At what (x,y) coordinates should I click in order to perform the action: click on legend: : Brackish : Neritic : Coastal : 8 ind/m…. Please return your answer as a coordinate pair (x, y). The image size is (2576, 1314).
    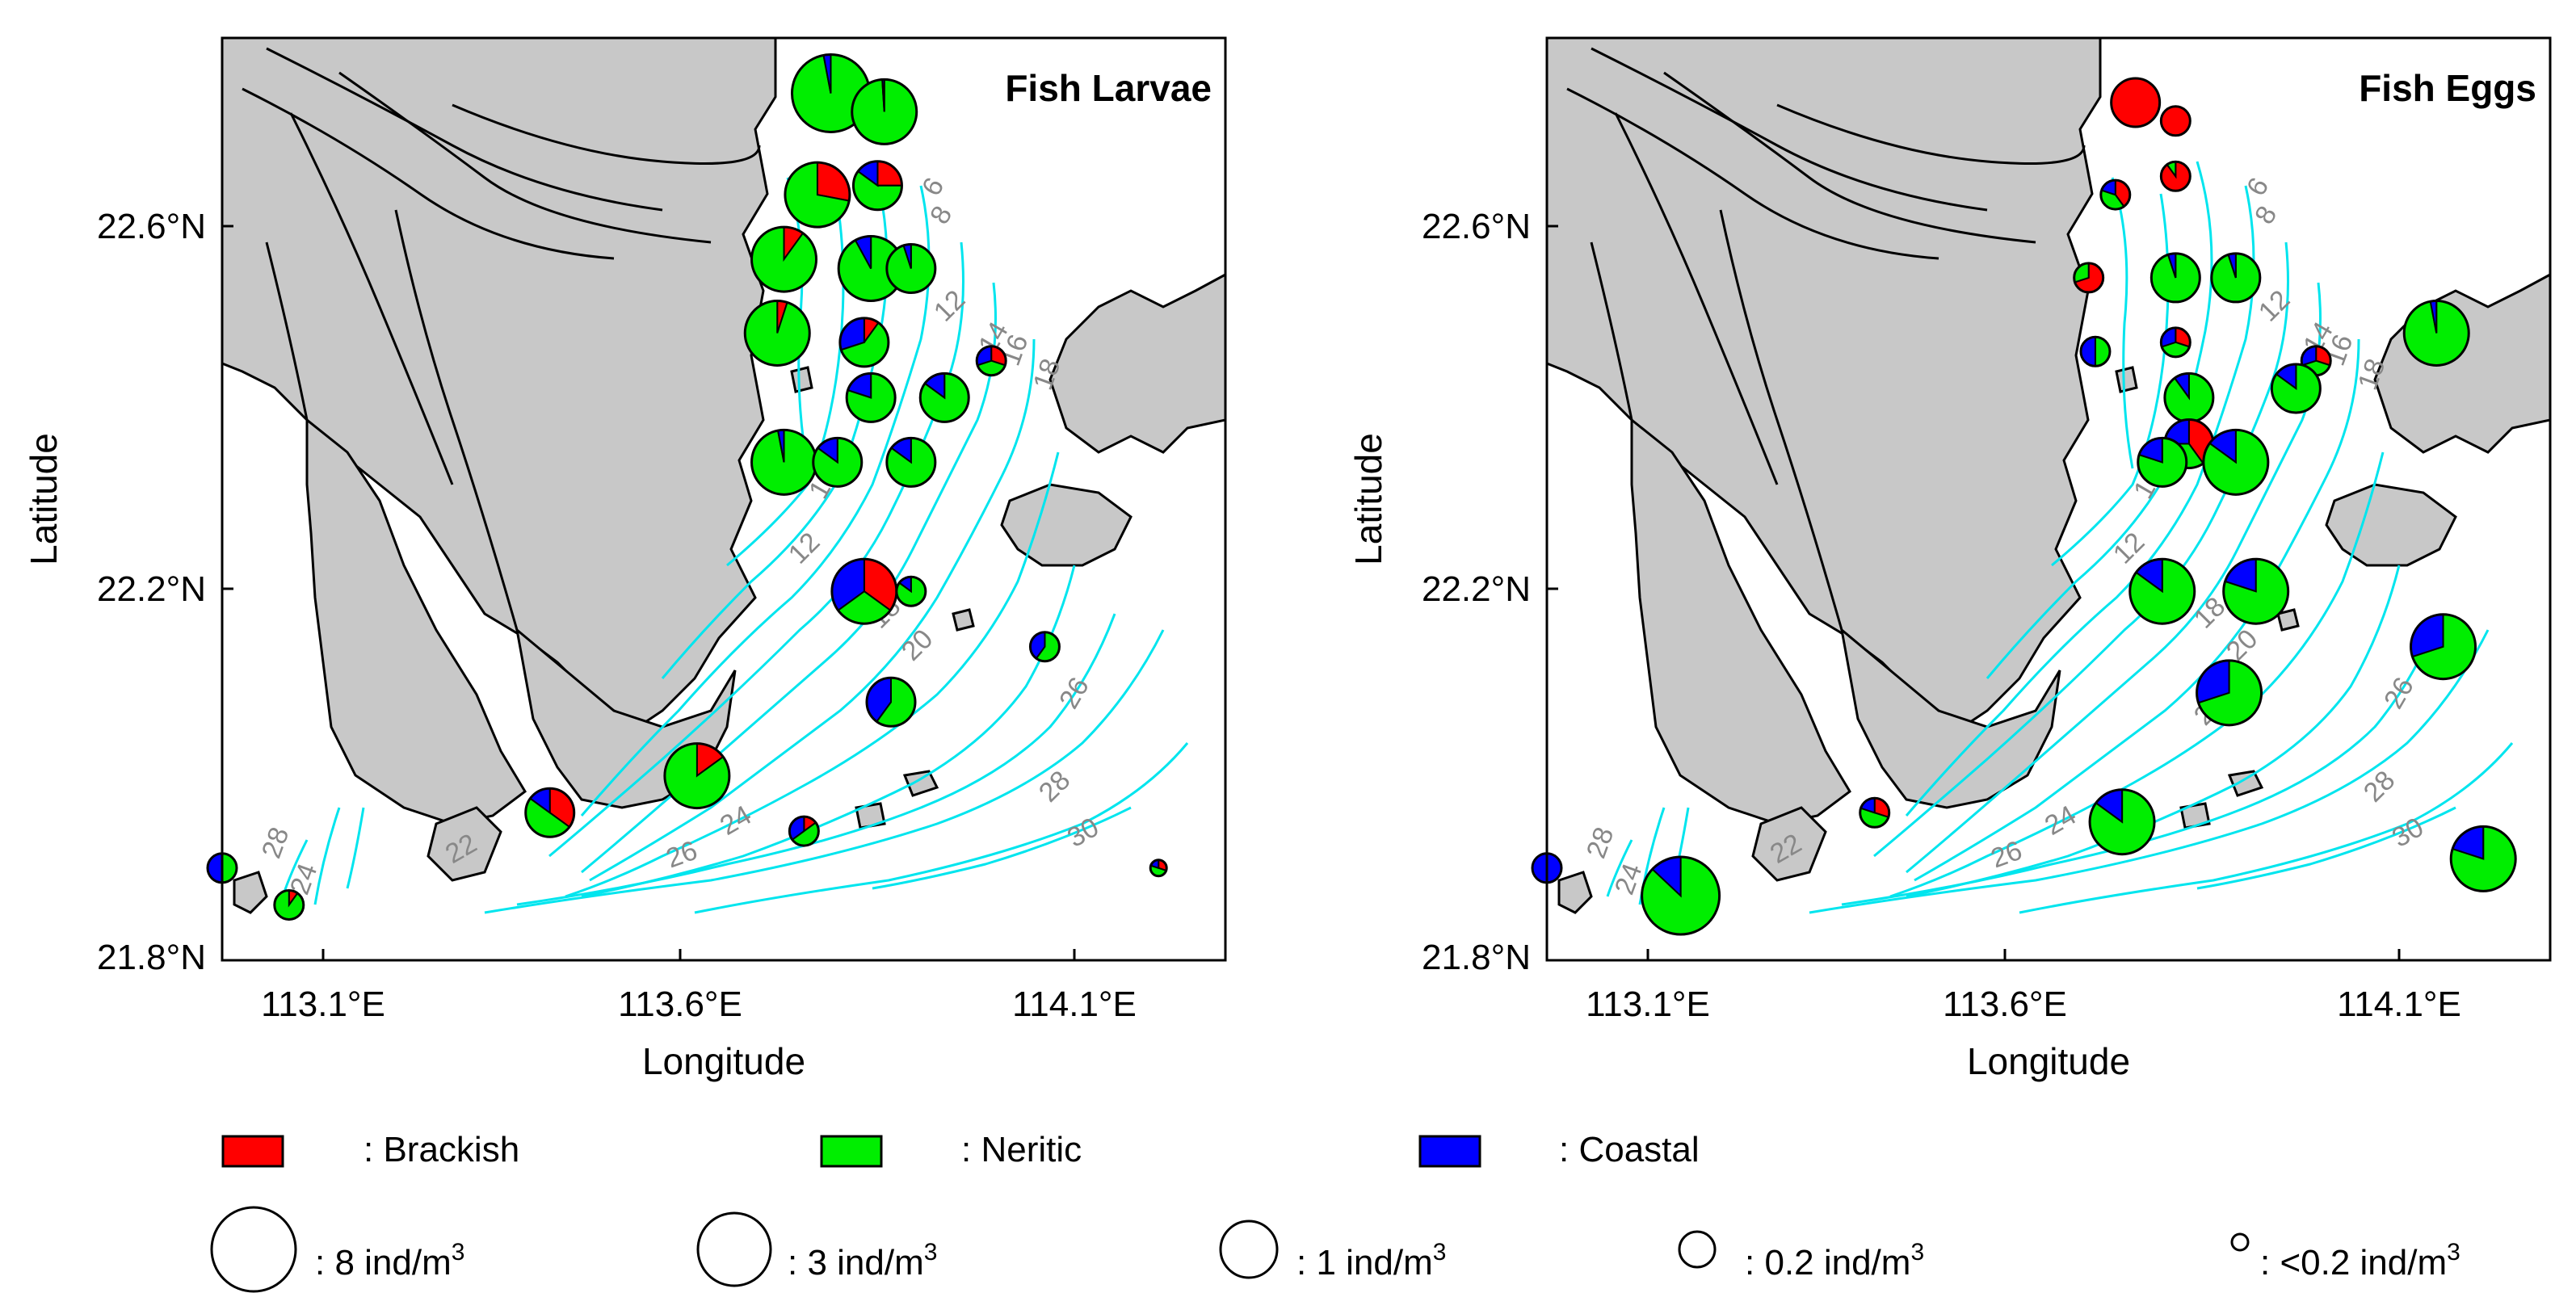
    Looking at the image, I should click on (1335, 1211).